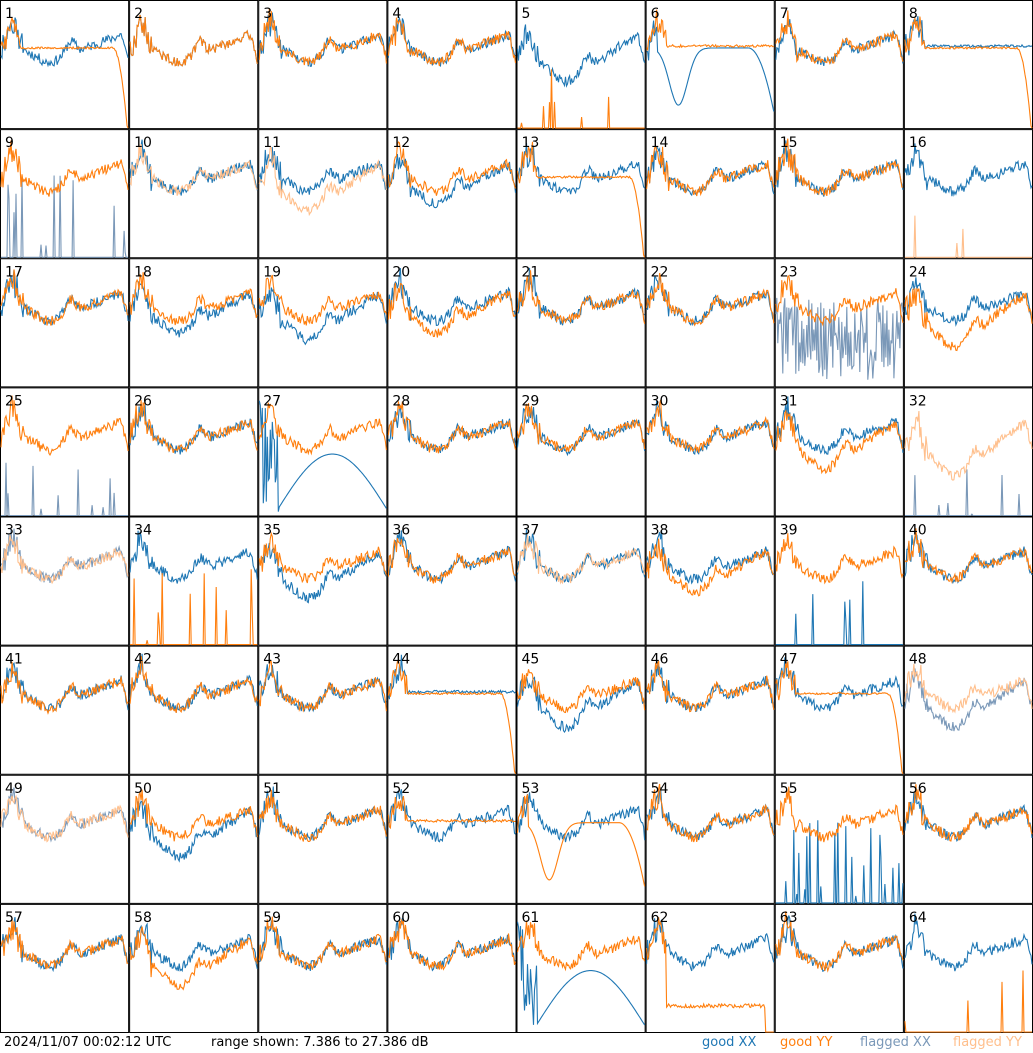 The width and height of the screenshot is (1033, 1053). What do you see at coordinates (143, 143) in the screenshot?
I see `panel-label: 10` at bounding box center [143, 143].